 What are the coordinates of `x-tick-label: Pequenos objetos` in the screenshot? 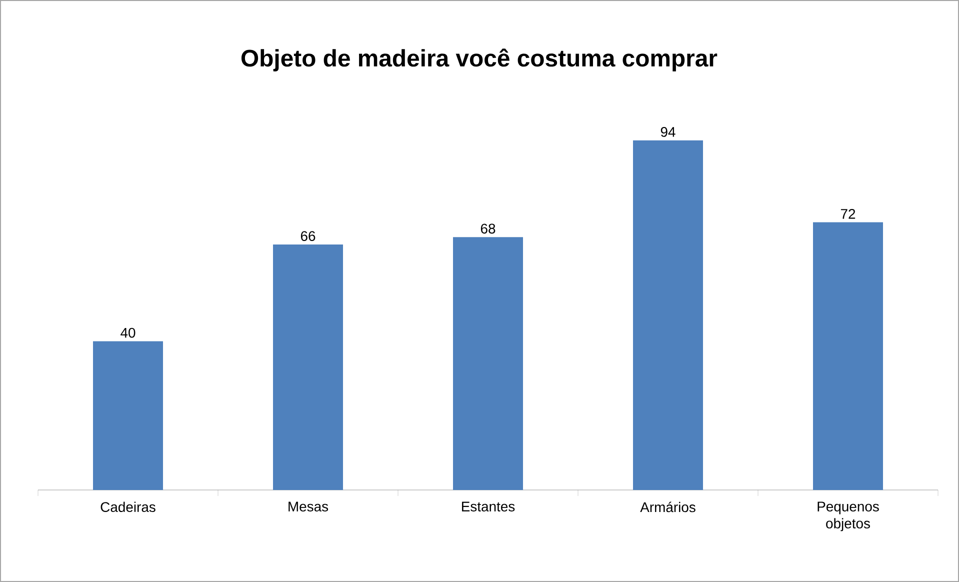 It's located at (848, 517).